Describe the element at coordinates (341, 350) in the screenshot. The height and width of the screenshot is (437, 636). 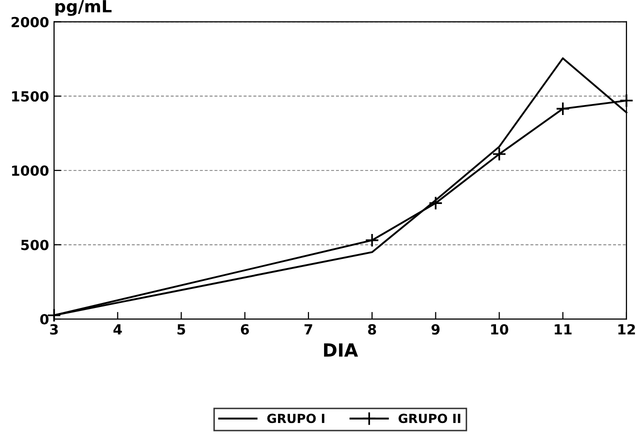
I see `x-axis-title: DIA` at that location.